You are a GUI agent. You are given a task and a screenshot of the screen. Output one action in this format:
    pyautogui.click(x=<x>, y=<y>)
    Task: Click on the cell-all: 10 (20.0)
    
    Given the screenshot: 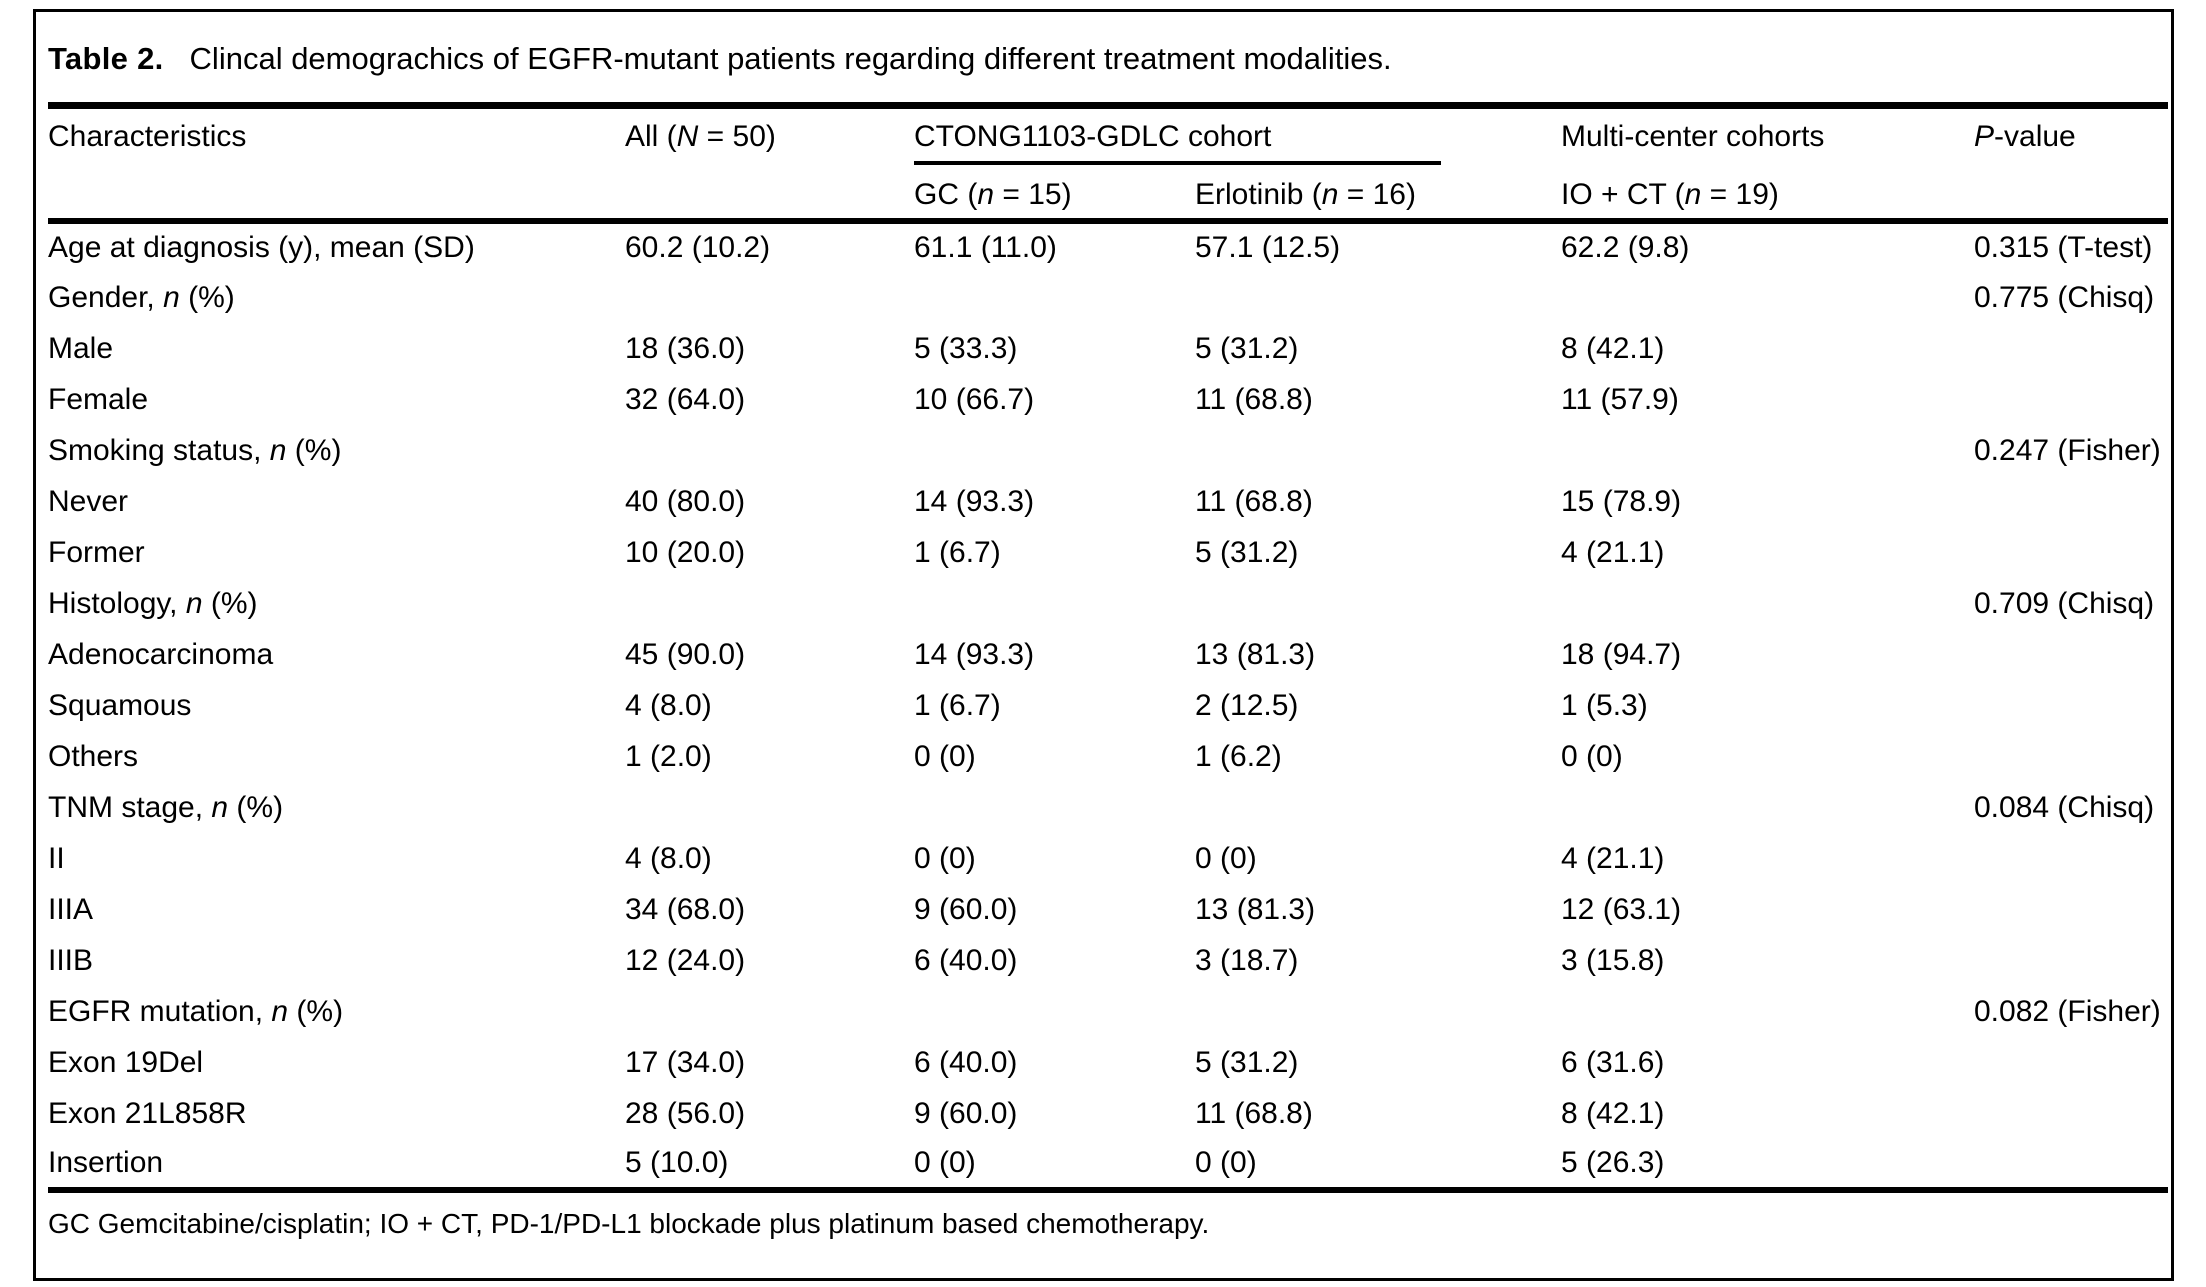 What is the action you would take?
    pyautogui.click(x=685, y=552)
    